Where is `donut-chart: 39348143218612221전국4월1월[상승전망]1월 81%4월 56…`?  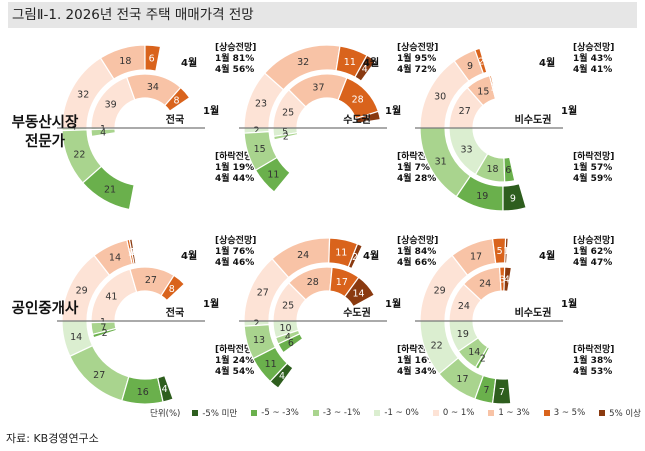 donut-chart: 39348143218612221전국4월1월[상승전망]1월 81%4월 56… is located at coordinates (156, 126).